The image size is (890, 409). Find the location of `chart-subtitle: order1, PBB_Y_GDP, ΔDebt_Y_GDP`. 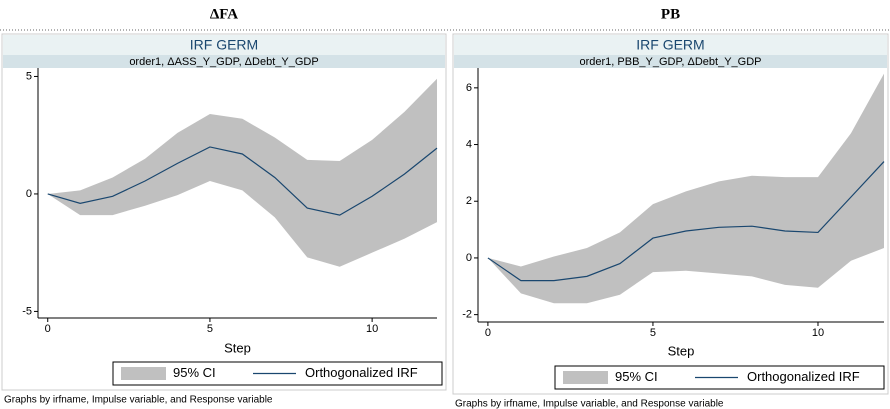

chart-subtitle: order1, PBB_Y_GDP, ΔDebt_Y_GDP is located at coordinates (670, 62).